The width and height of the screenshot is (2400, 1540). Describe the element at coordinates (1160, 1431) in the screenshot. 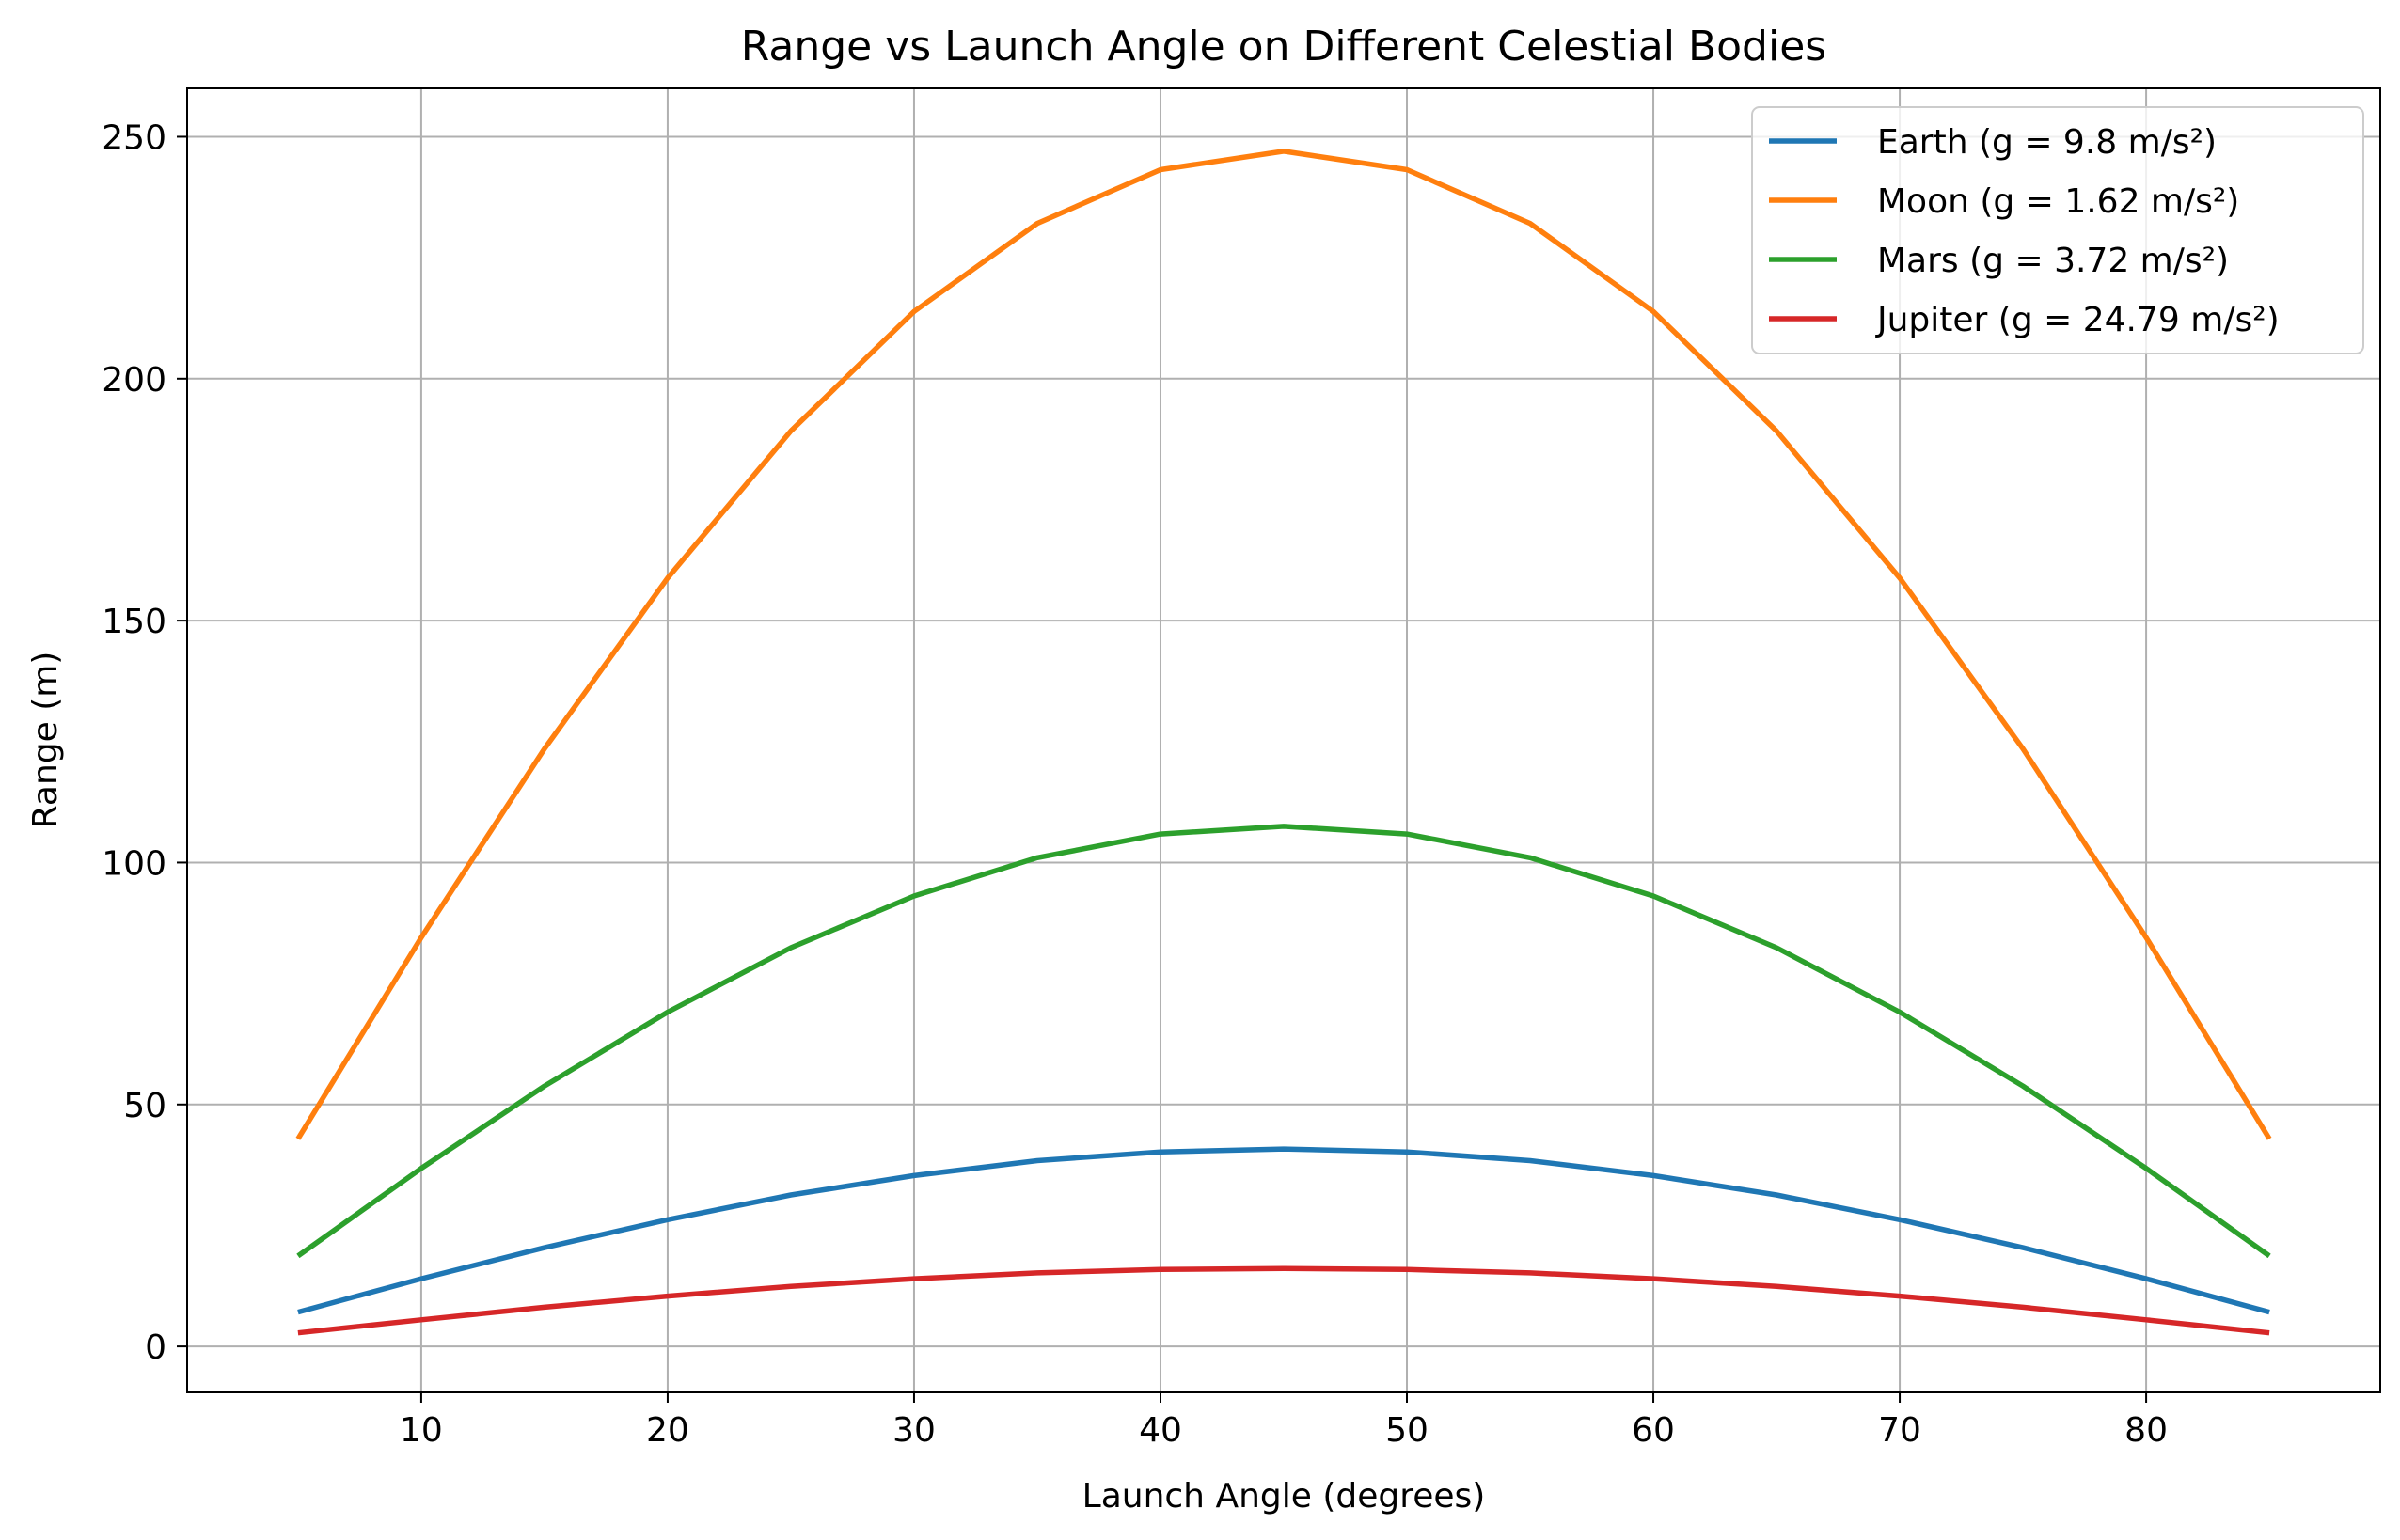

I see `x-tick-label: 40` at that location.